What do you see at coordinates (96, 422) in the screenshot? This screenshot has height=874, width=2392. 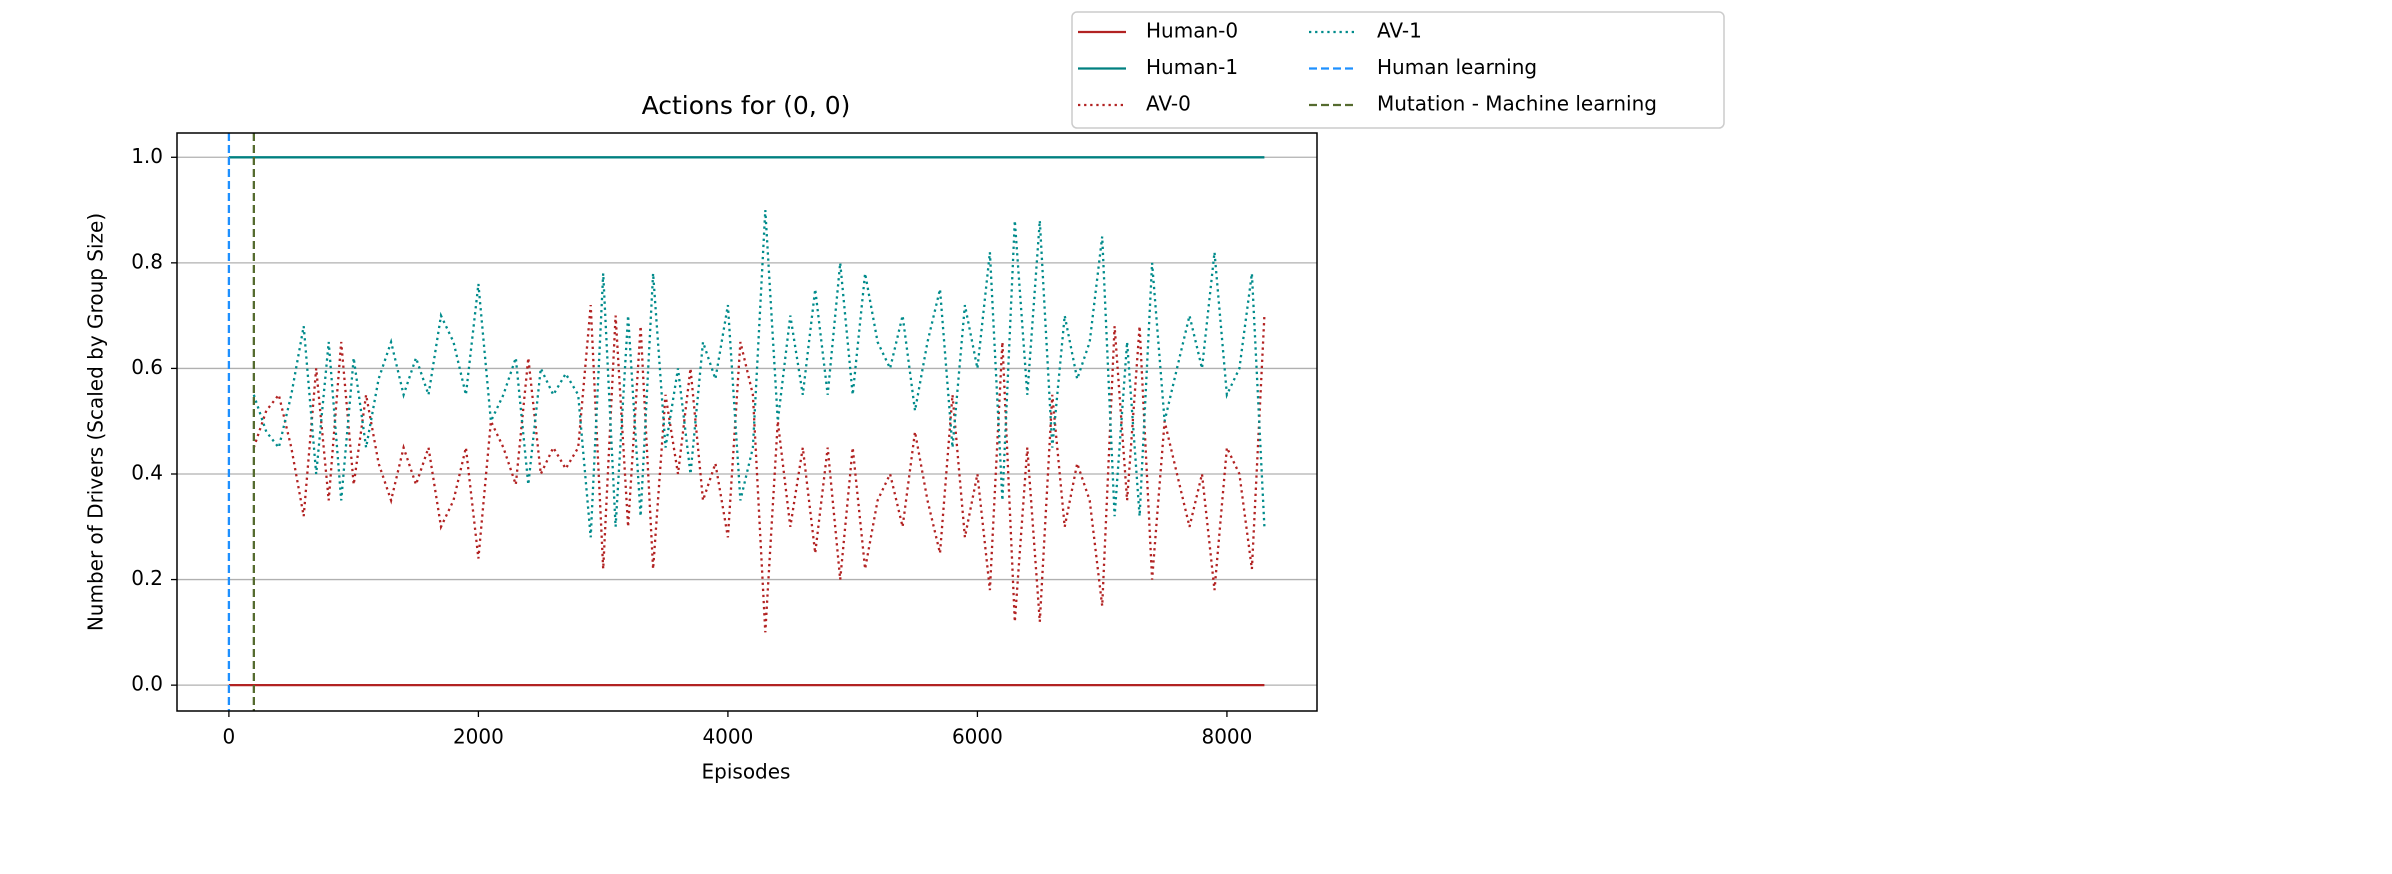 I see `y-axis-label: Number of Drivers (Scaled by Group Size)` at bounding box center [96, 422].